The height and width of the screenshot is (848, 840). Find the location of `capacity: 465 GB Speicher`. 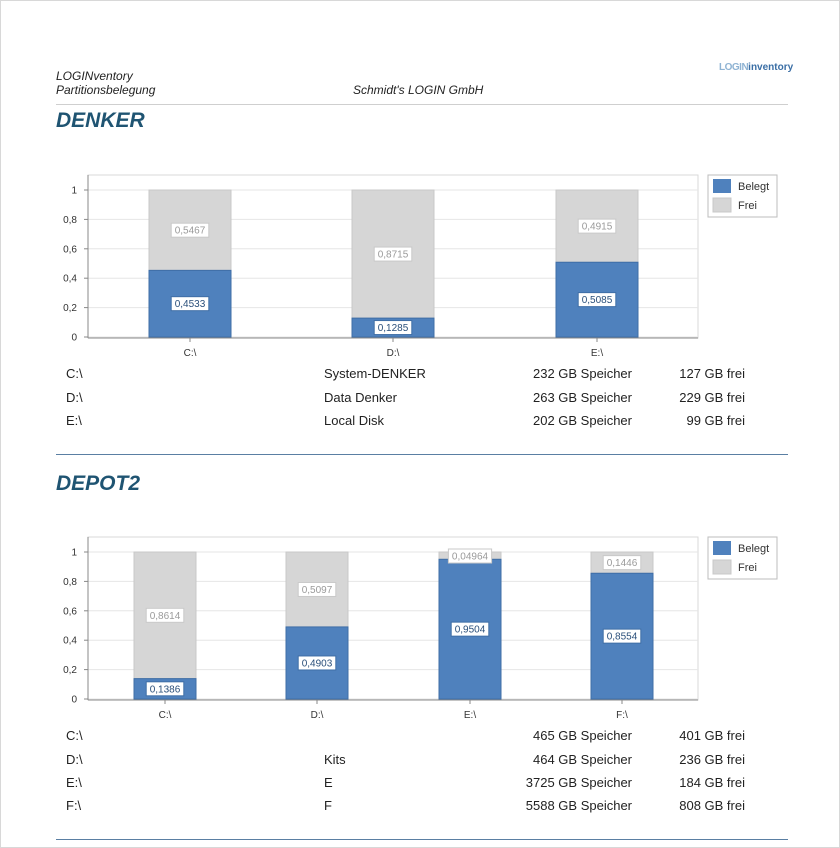

capacity: 465 GB Speicher is located at coordinates (582, 735).